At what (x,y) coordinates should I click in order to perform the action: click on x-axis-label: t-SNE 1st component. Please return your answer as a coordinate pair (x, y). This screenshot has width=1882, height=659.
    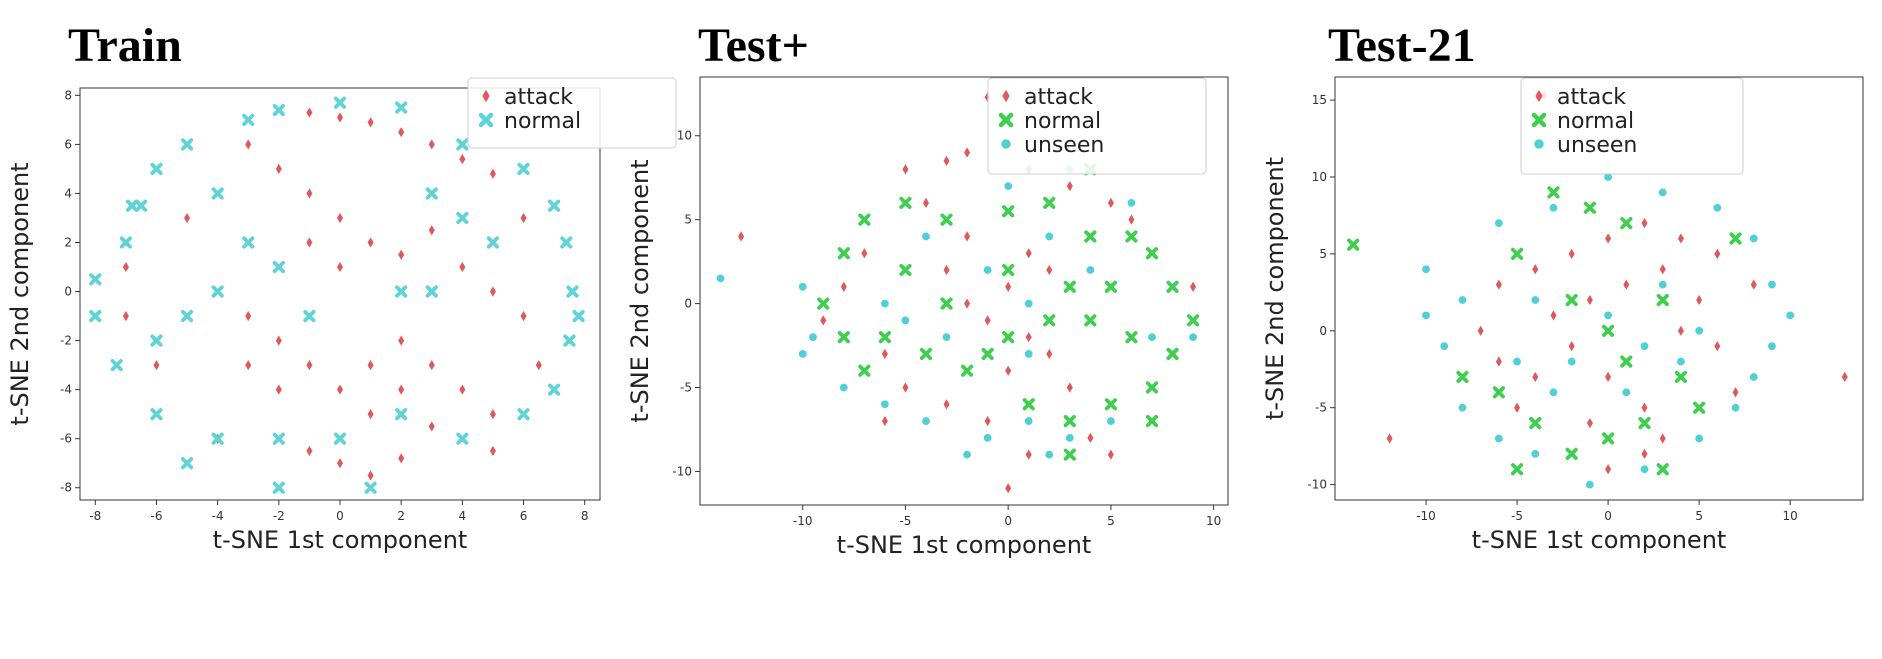
    Looking at the image, I should click on (340, 540).